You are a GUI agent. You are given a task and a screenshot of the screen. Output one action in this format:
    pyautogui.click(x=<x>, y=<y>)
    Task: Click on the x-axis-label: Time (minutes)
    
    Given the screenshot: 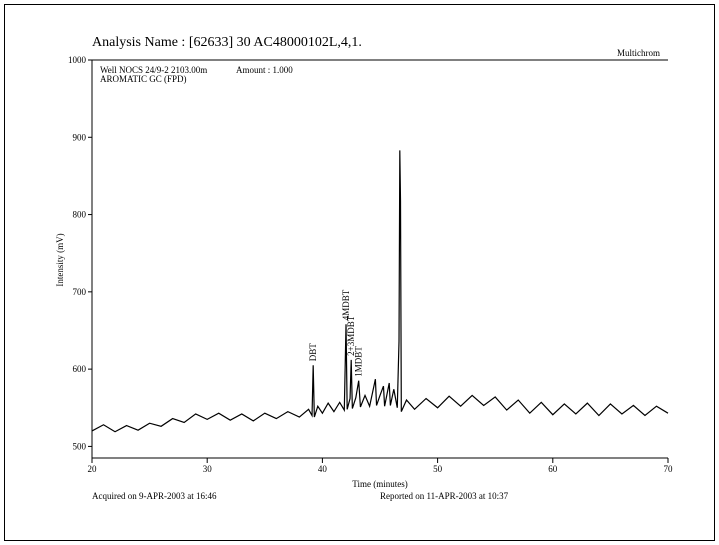 What is the action you would take?
    pyautogui.click(x=379, y=484)
    